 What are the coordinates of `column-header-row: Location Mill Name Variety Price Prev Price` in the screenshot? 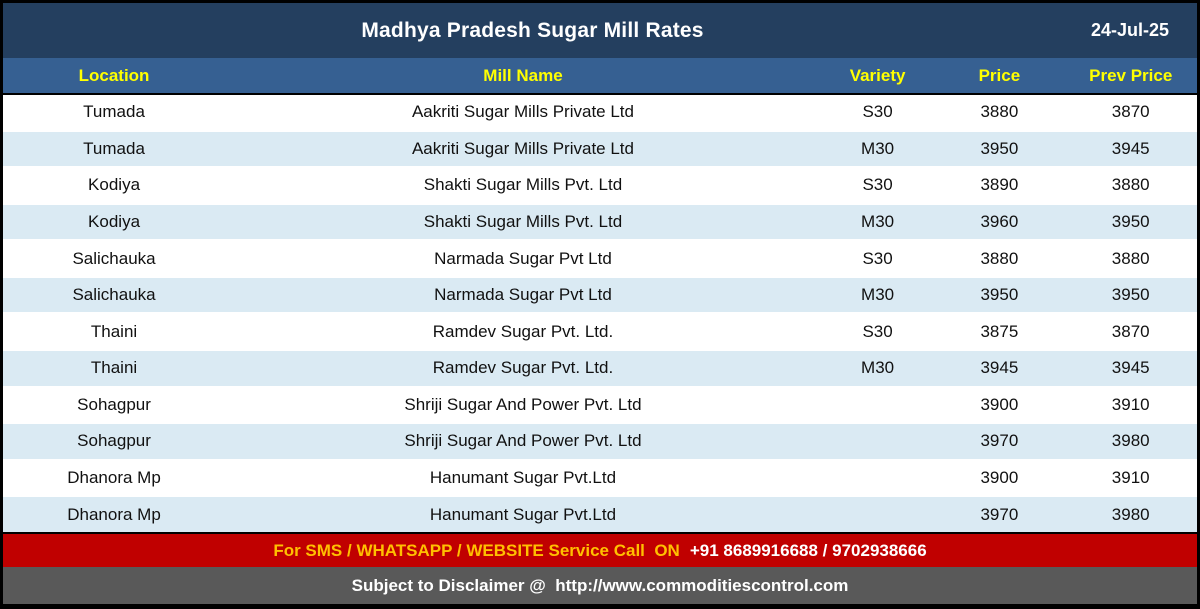 It's located at (600, 76).